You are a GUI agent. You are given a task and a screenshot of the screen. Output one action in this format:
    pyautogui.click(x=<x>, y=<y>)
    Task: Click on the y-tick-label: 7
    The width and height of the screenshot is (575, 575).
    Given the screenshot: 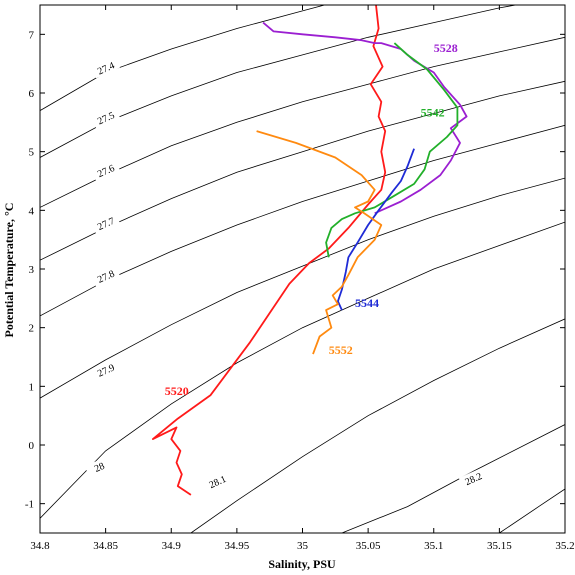 What is the action you would take?
    pyautogui.click(x=32, y=35)
    